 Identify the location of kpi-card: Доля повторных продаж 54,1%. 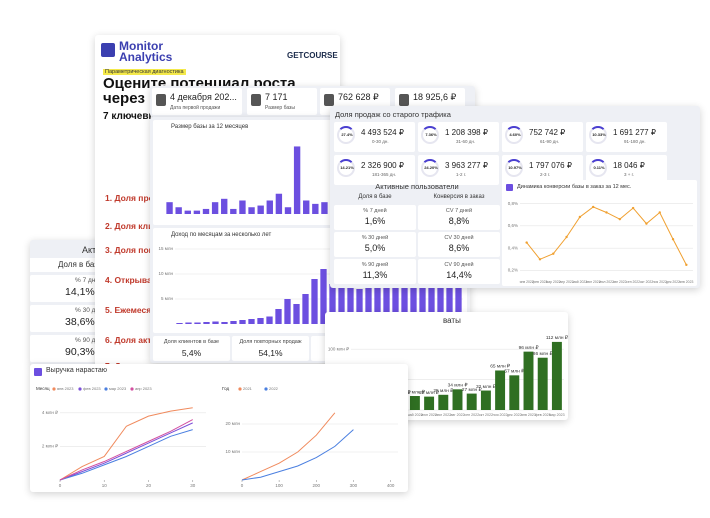
(270, 348).